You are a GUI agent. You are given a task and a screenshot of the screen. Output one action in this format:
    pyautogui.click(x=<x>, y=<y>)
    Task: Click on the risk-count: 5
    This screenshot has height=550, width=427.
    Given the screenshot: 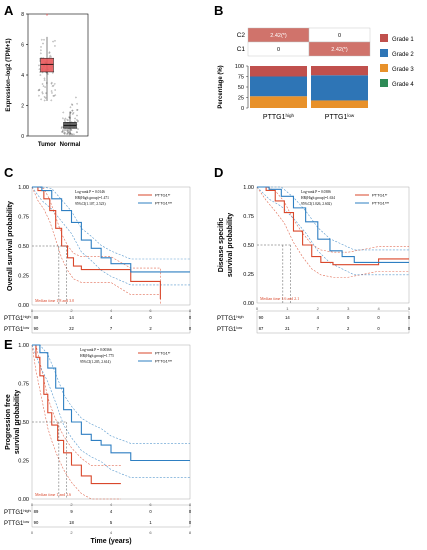 What is the action you would take?
    pyautogui.click(x=111, y=522)
    